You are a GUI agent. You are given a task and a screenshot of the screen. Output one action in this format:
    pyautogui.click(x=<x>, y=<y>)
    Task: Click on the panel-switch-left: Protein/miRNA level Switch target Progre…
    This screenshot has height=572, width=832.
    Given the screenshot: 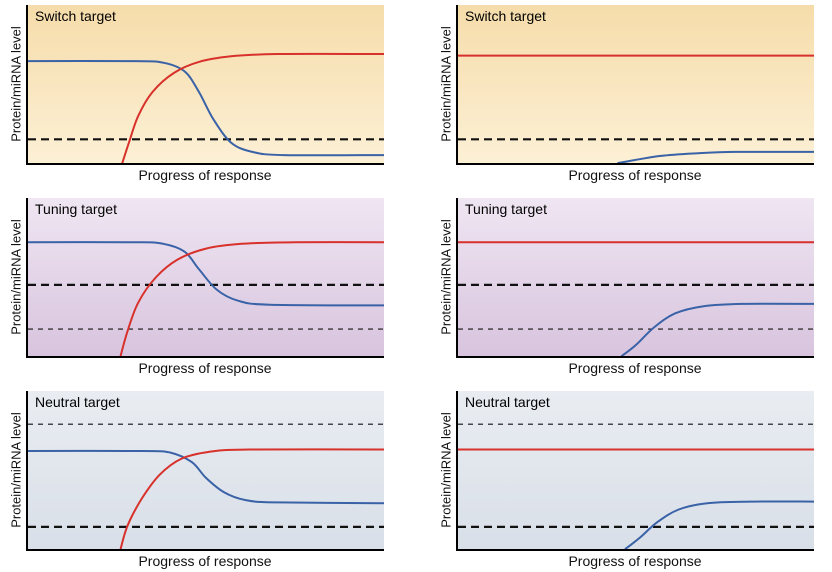 What is the action you would take?
    pyautogui.click(x=195, y=95)
    